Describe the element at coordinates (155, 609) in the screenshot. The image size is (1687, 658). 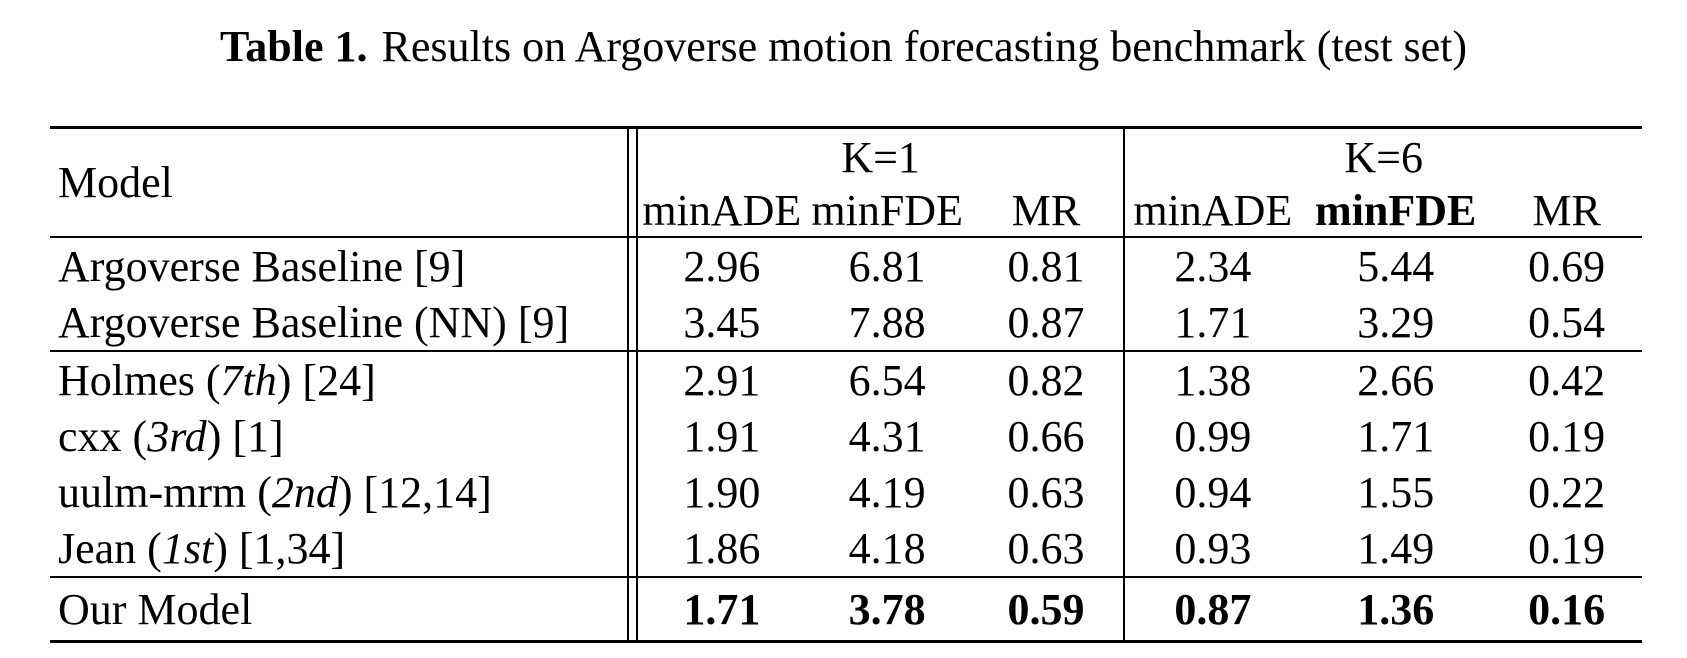
I see `model-name: Our Model` at that location.